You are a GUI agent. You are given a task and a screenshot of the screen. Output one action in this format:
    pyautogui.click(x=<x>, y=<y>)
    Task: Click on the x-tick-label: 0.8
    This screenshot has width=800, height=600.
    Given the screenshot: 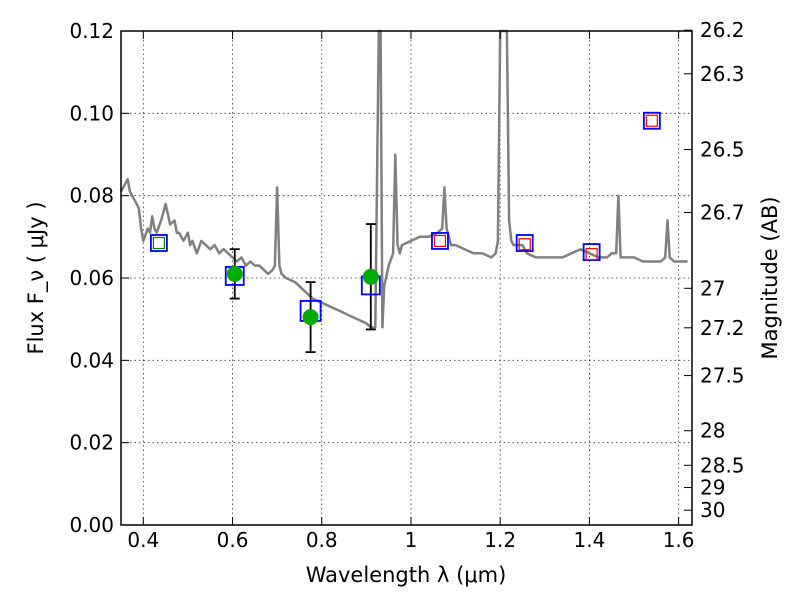 What is the action you would take?
    pyautogui.click(x=322, y=540)
    